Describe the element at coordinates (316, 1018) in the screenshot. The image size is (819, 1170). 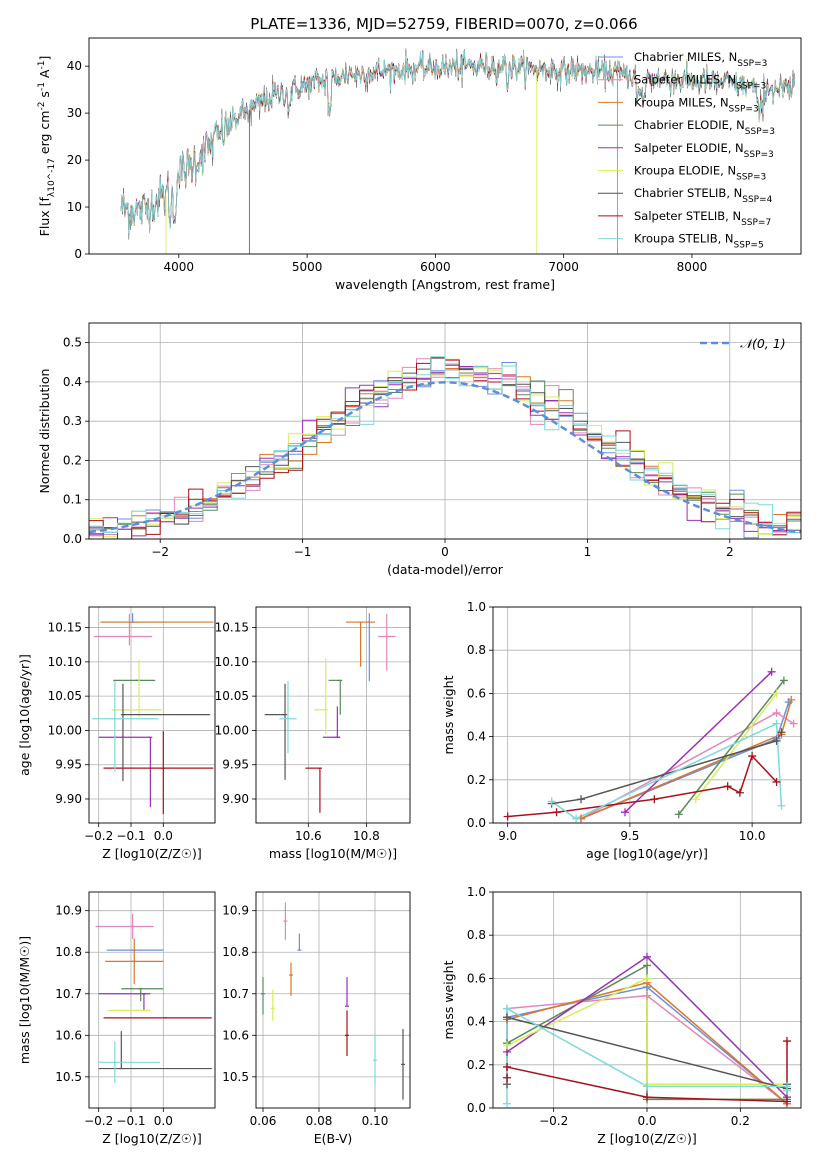
I see `panel-7: 0.06 0.08 0.10 10.5 10.6 10.7 10.8 10.9 E(B-V)` at that location.